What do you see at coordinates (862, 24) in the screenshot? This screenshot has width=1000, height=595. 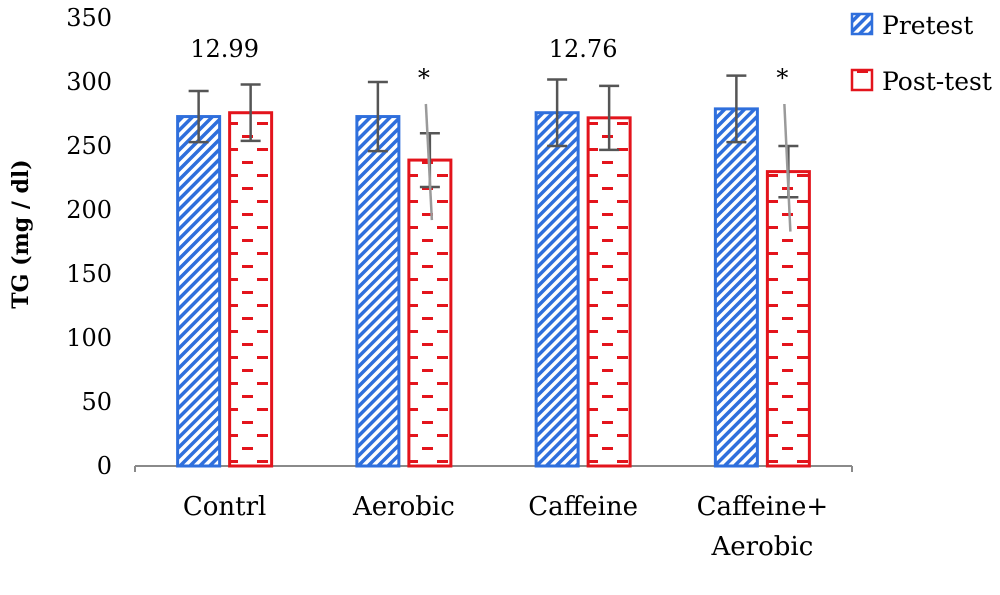 I see `legend-swatch-pretest` at bounding box center [862, 24].